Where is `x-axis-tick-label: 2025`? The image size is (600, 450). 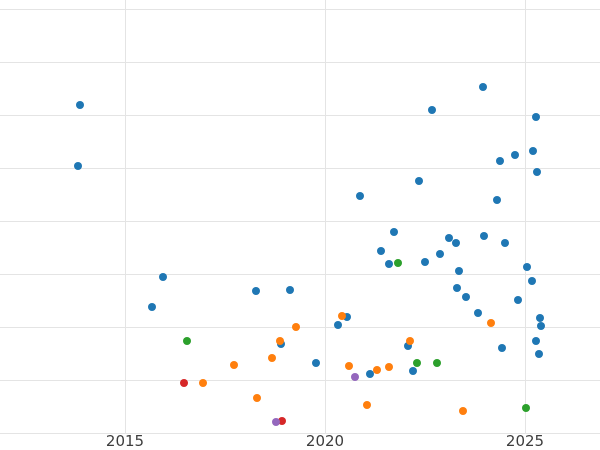
x-axis-tick-label: 2025 is located at coordinates (525, 441).